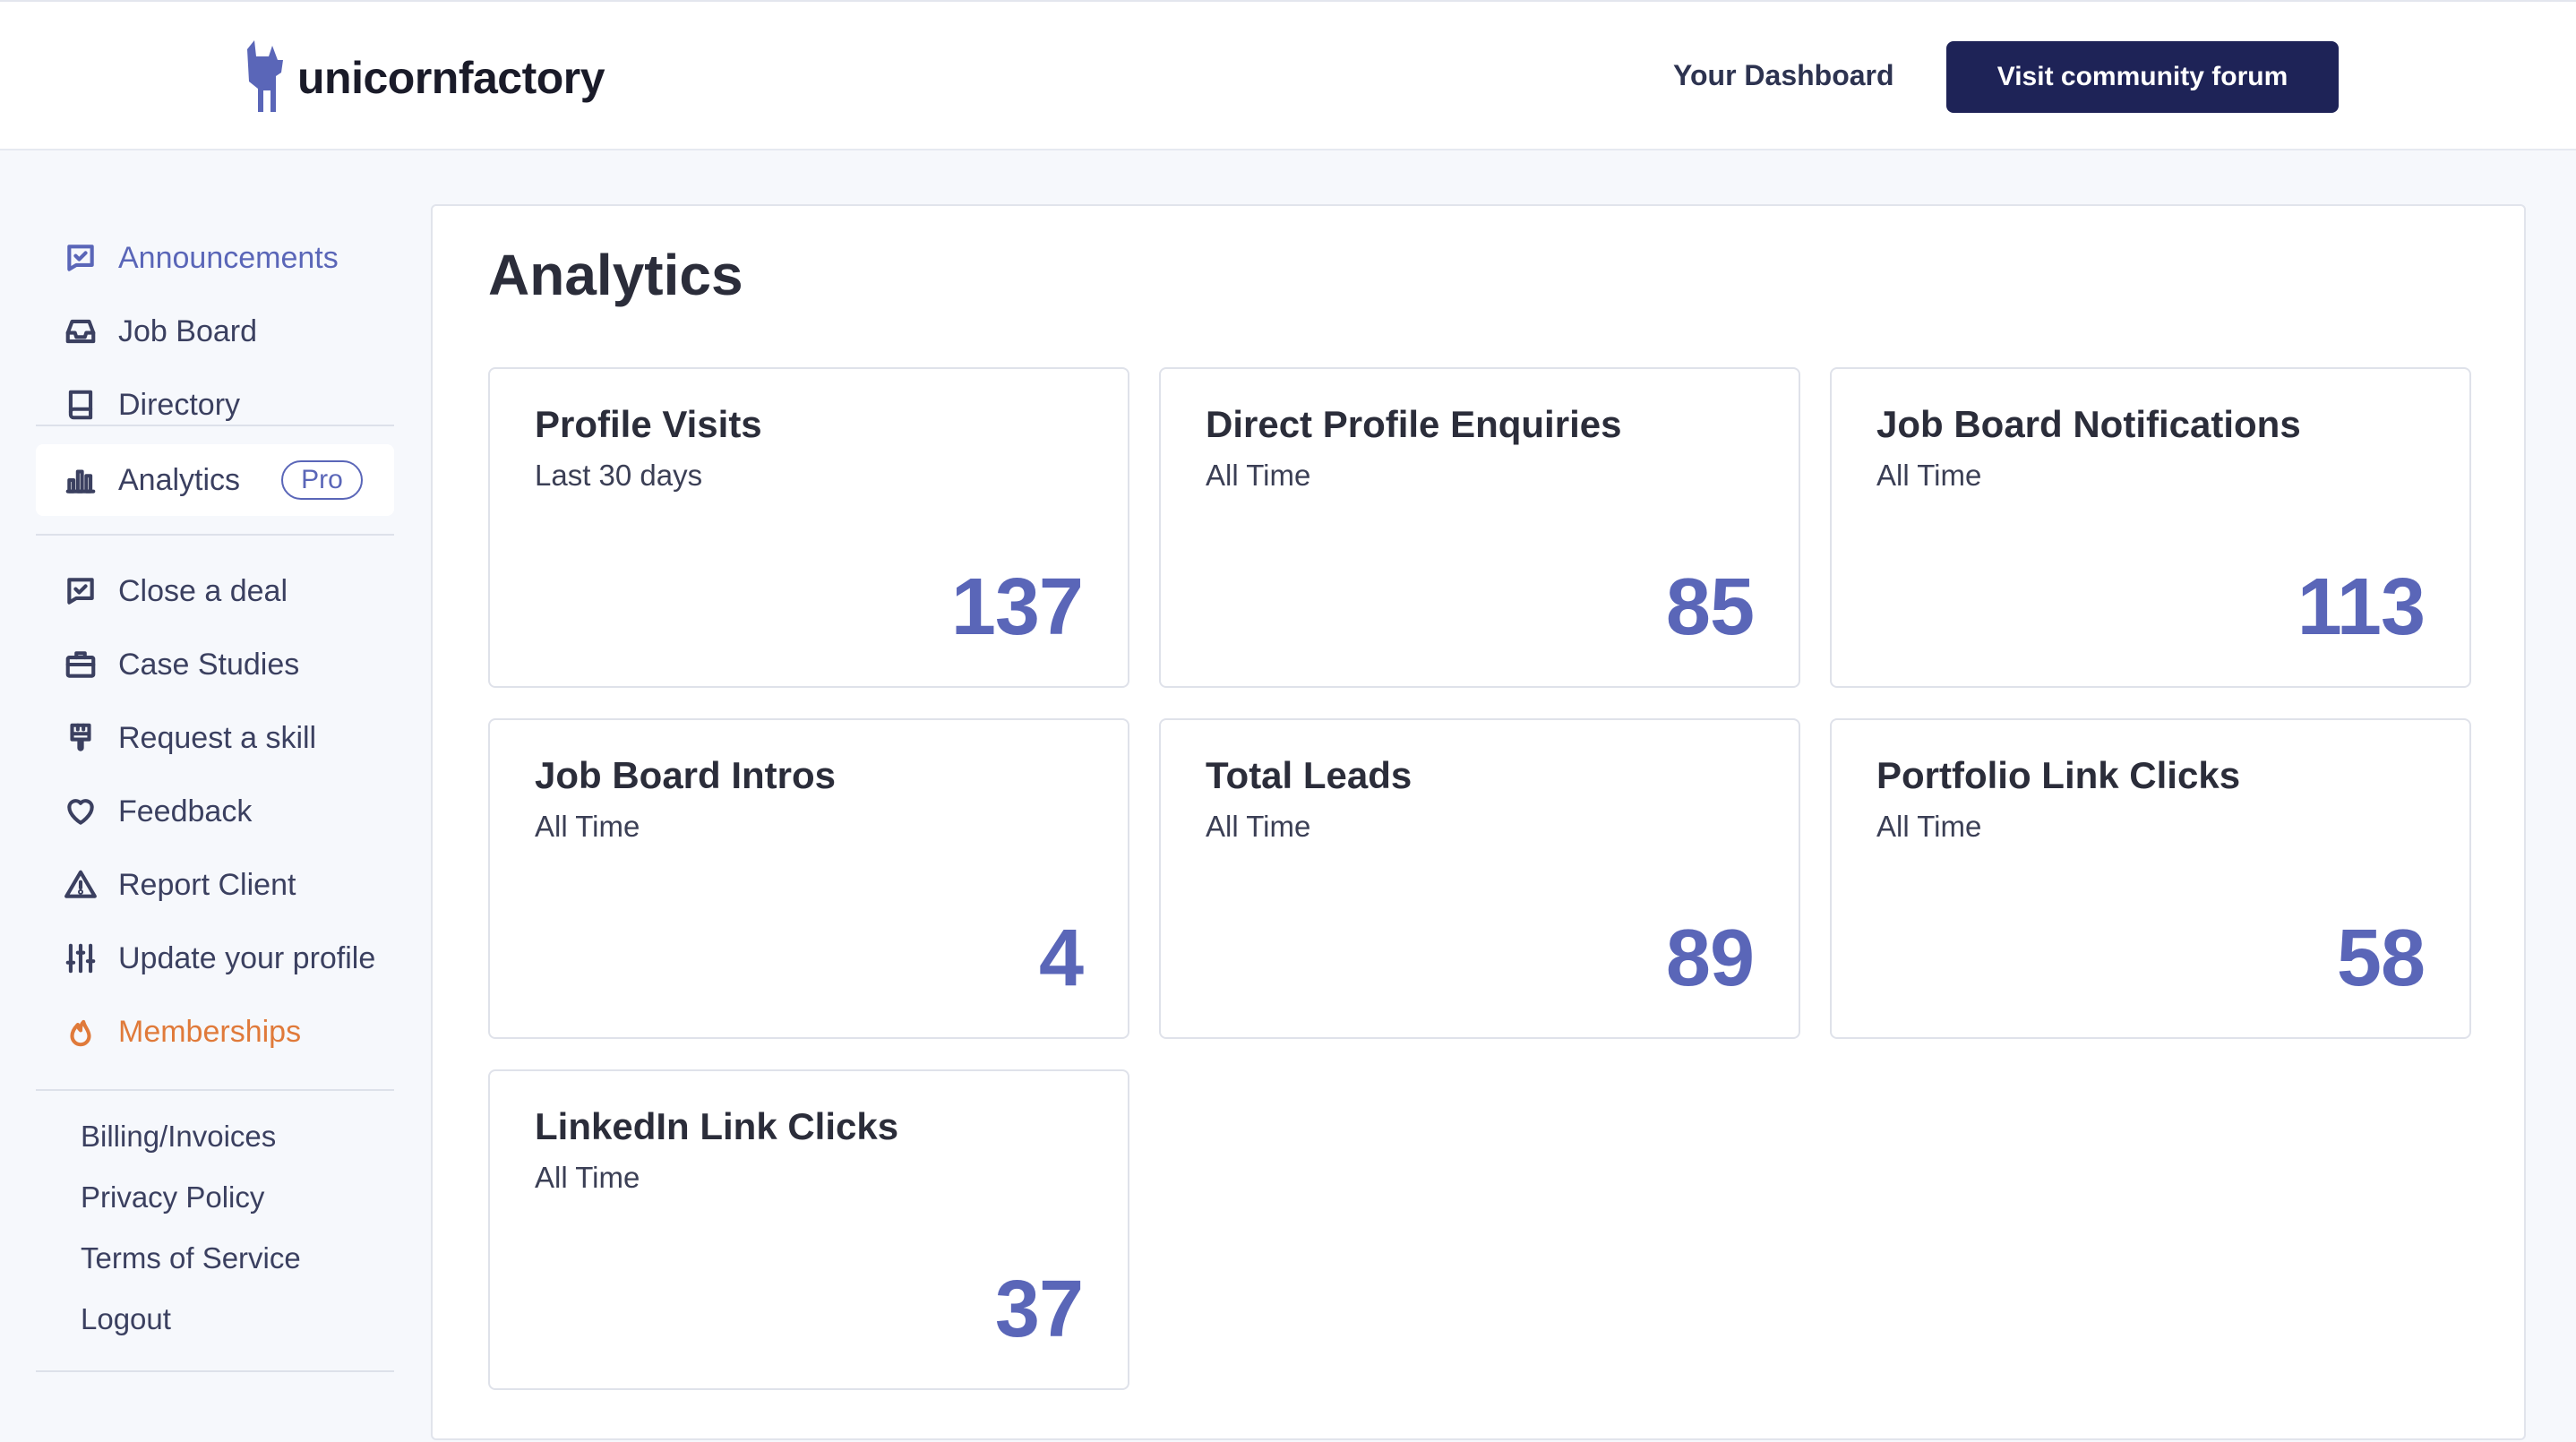  What do you see at coordinates (2142, 77) in the screenshot?
I see `visit-community-forum-button: Visit community forum` at bounding box center [2142, 77].